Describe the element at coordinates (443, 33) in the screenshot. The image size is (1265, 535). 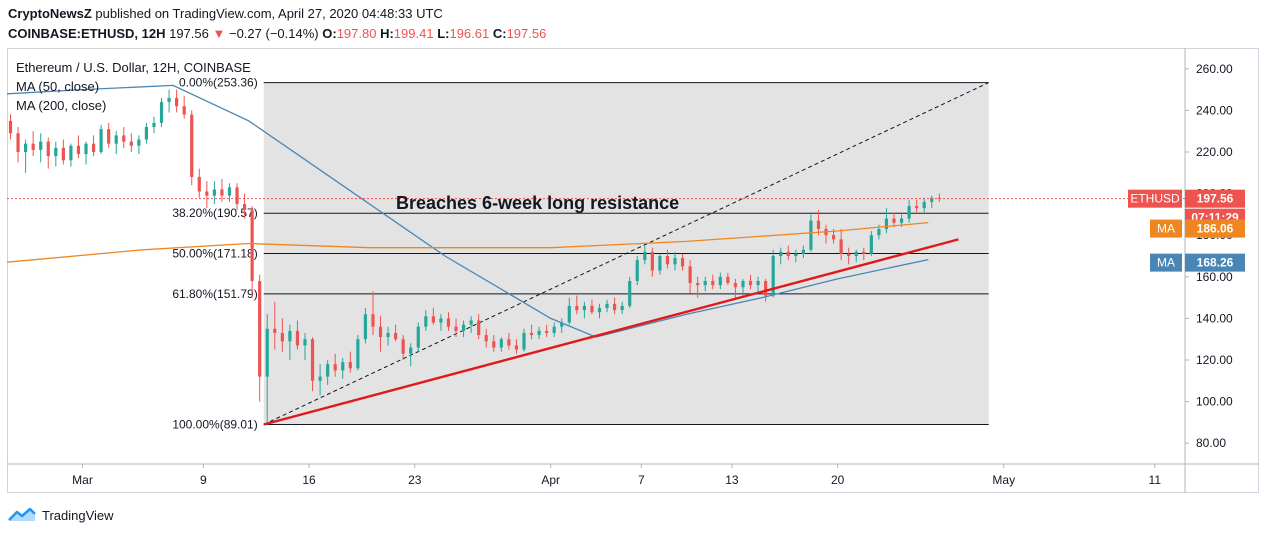
I see `low-label: L:` at that location.